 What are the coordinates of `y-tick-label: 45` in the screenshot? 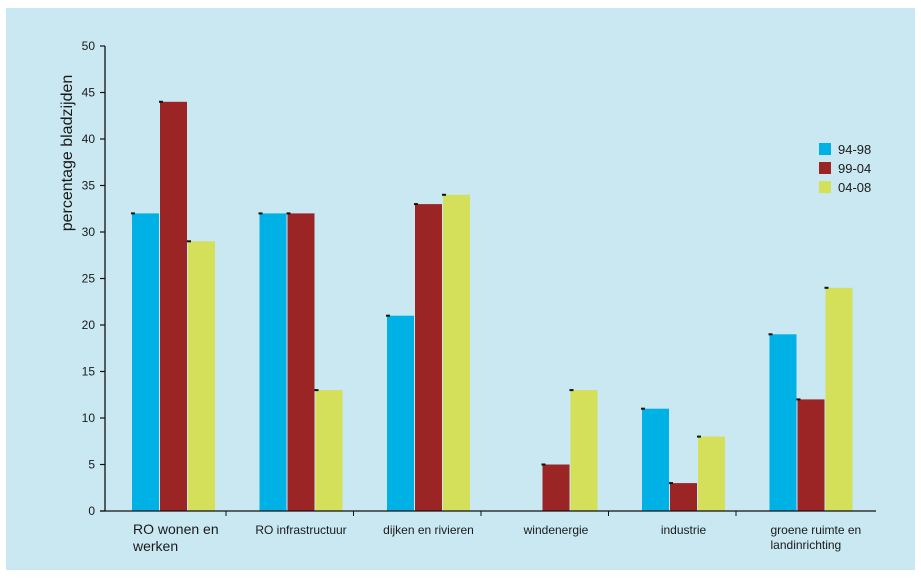 It's located at (89, 93).